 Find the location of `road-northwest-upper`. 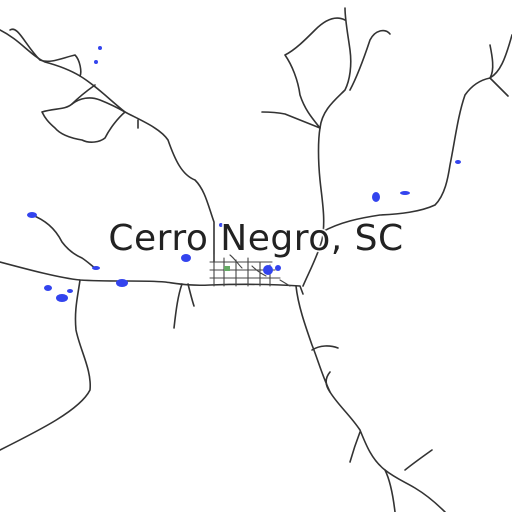

road-northwest-upper is located at coordinates (45, 52).